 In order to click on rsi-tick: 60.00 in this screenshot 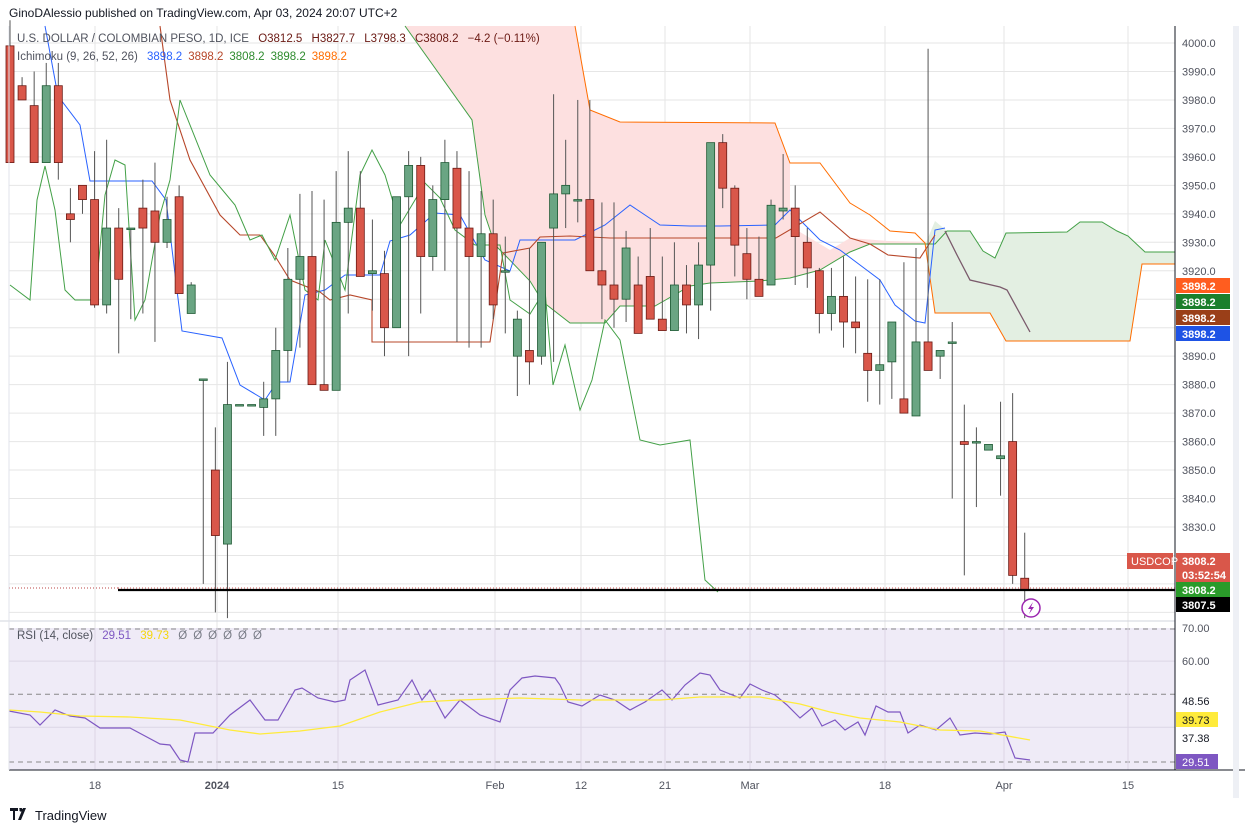, I will do `click(1196, 662)`.